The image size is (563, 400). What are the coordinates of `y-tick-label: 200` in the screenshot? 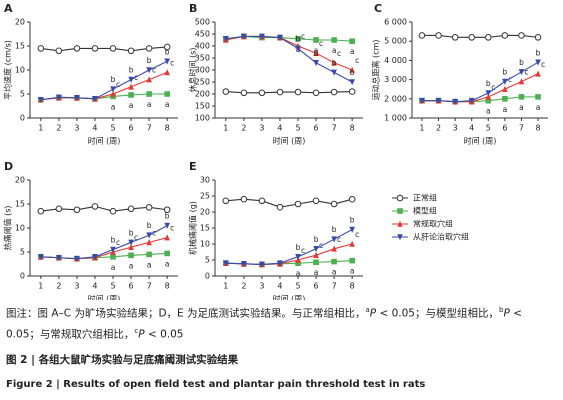 It's located at (202, 94).